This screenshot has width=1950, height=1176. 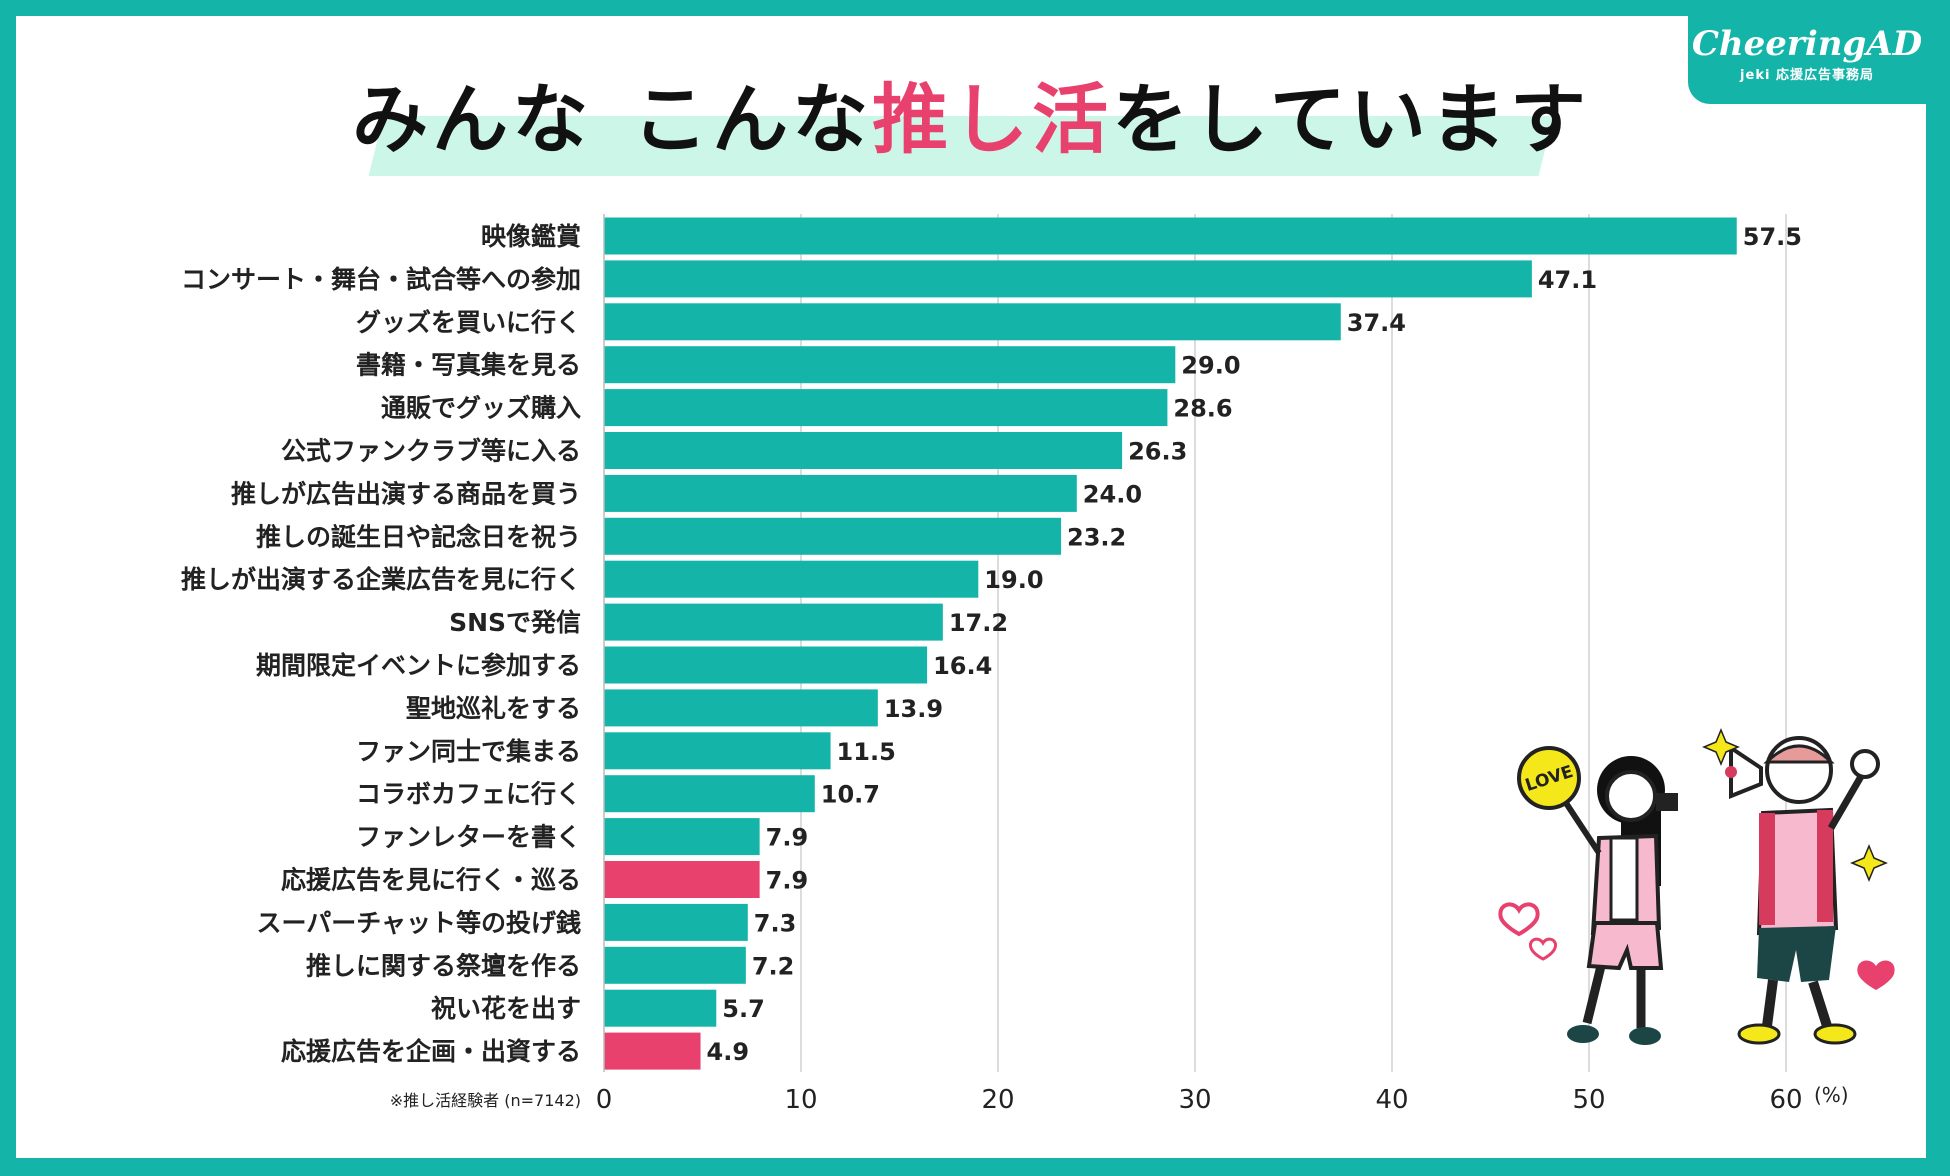 I want to click on page-title: みんな こんな推し活をしています, so click(x=971, y=113).